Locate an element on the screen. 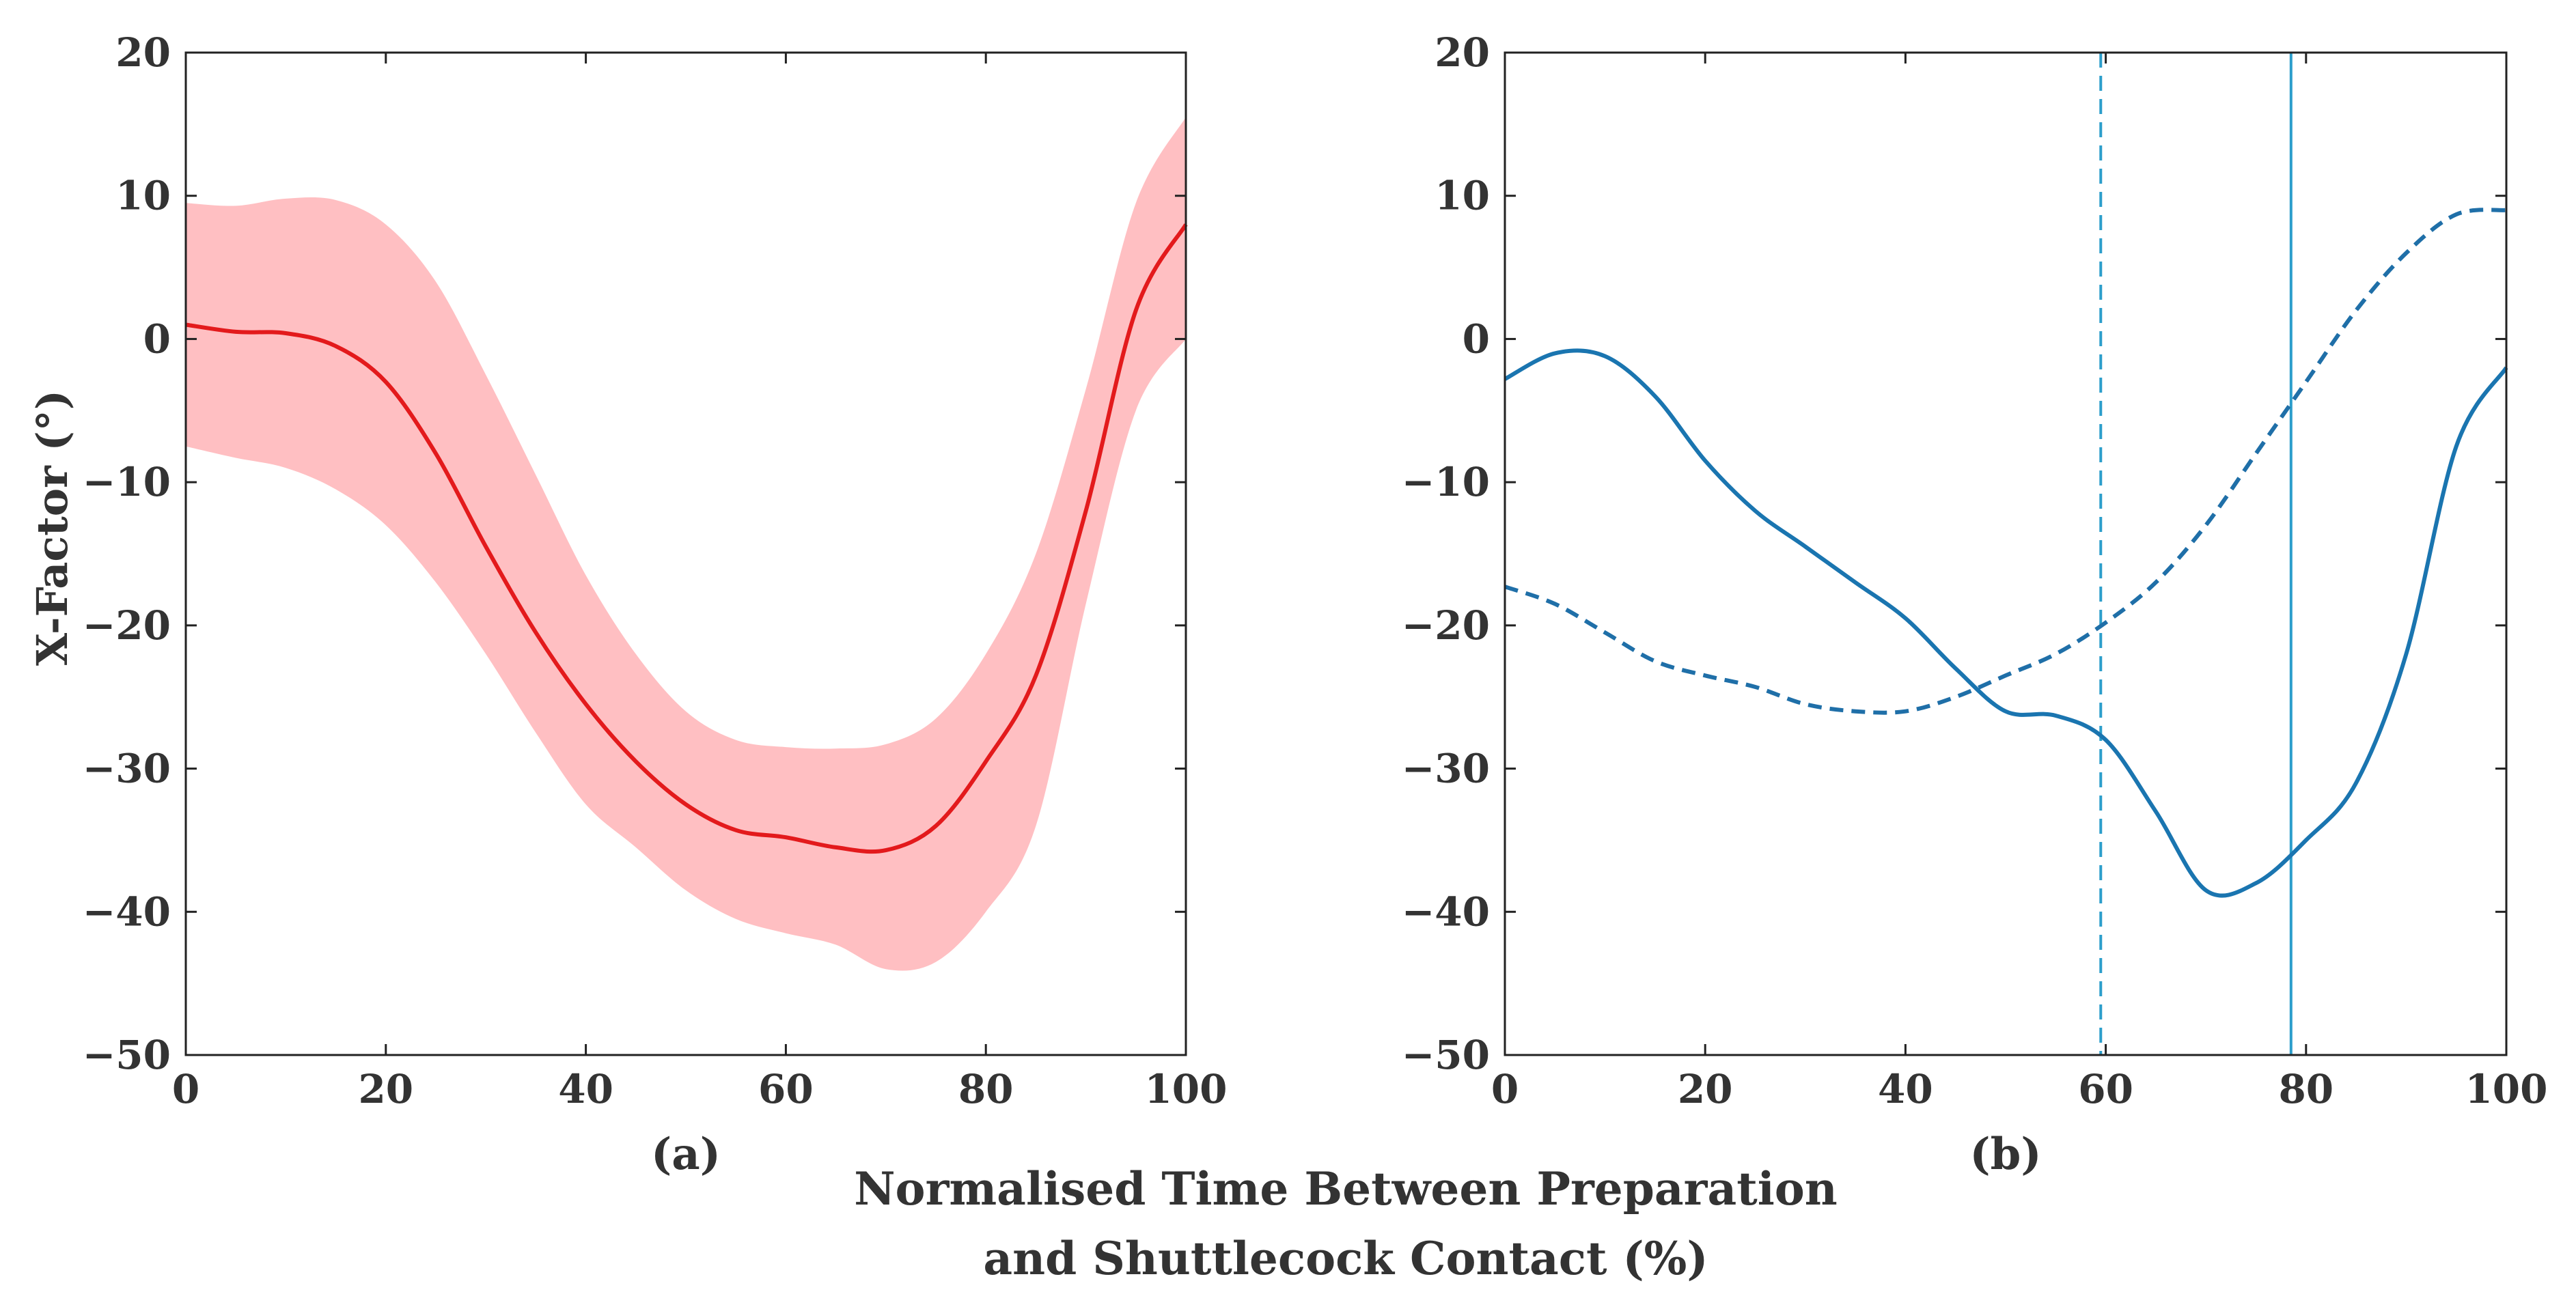 Image resolution: width=2576 pixels, height=1294 pixels. x-axis-label-line-1: Normalised Time Between Preparation is located at coordinates (1346, 1188).